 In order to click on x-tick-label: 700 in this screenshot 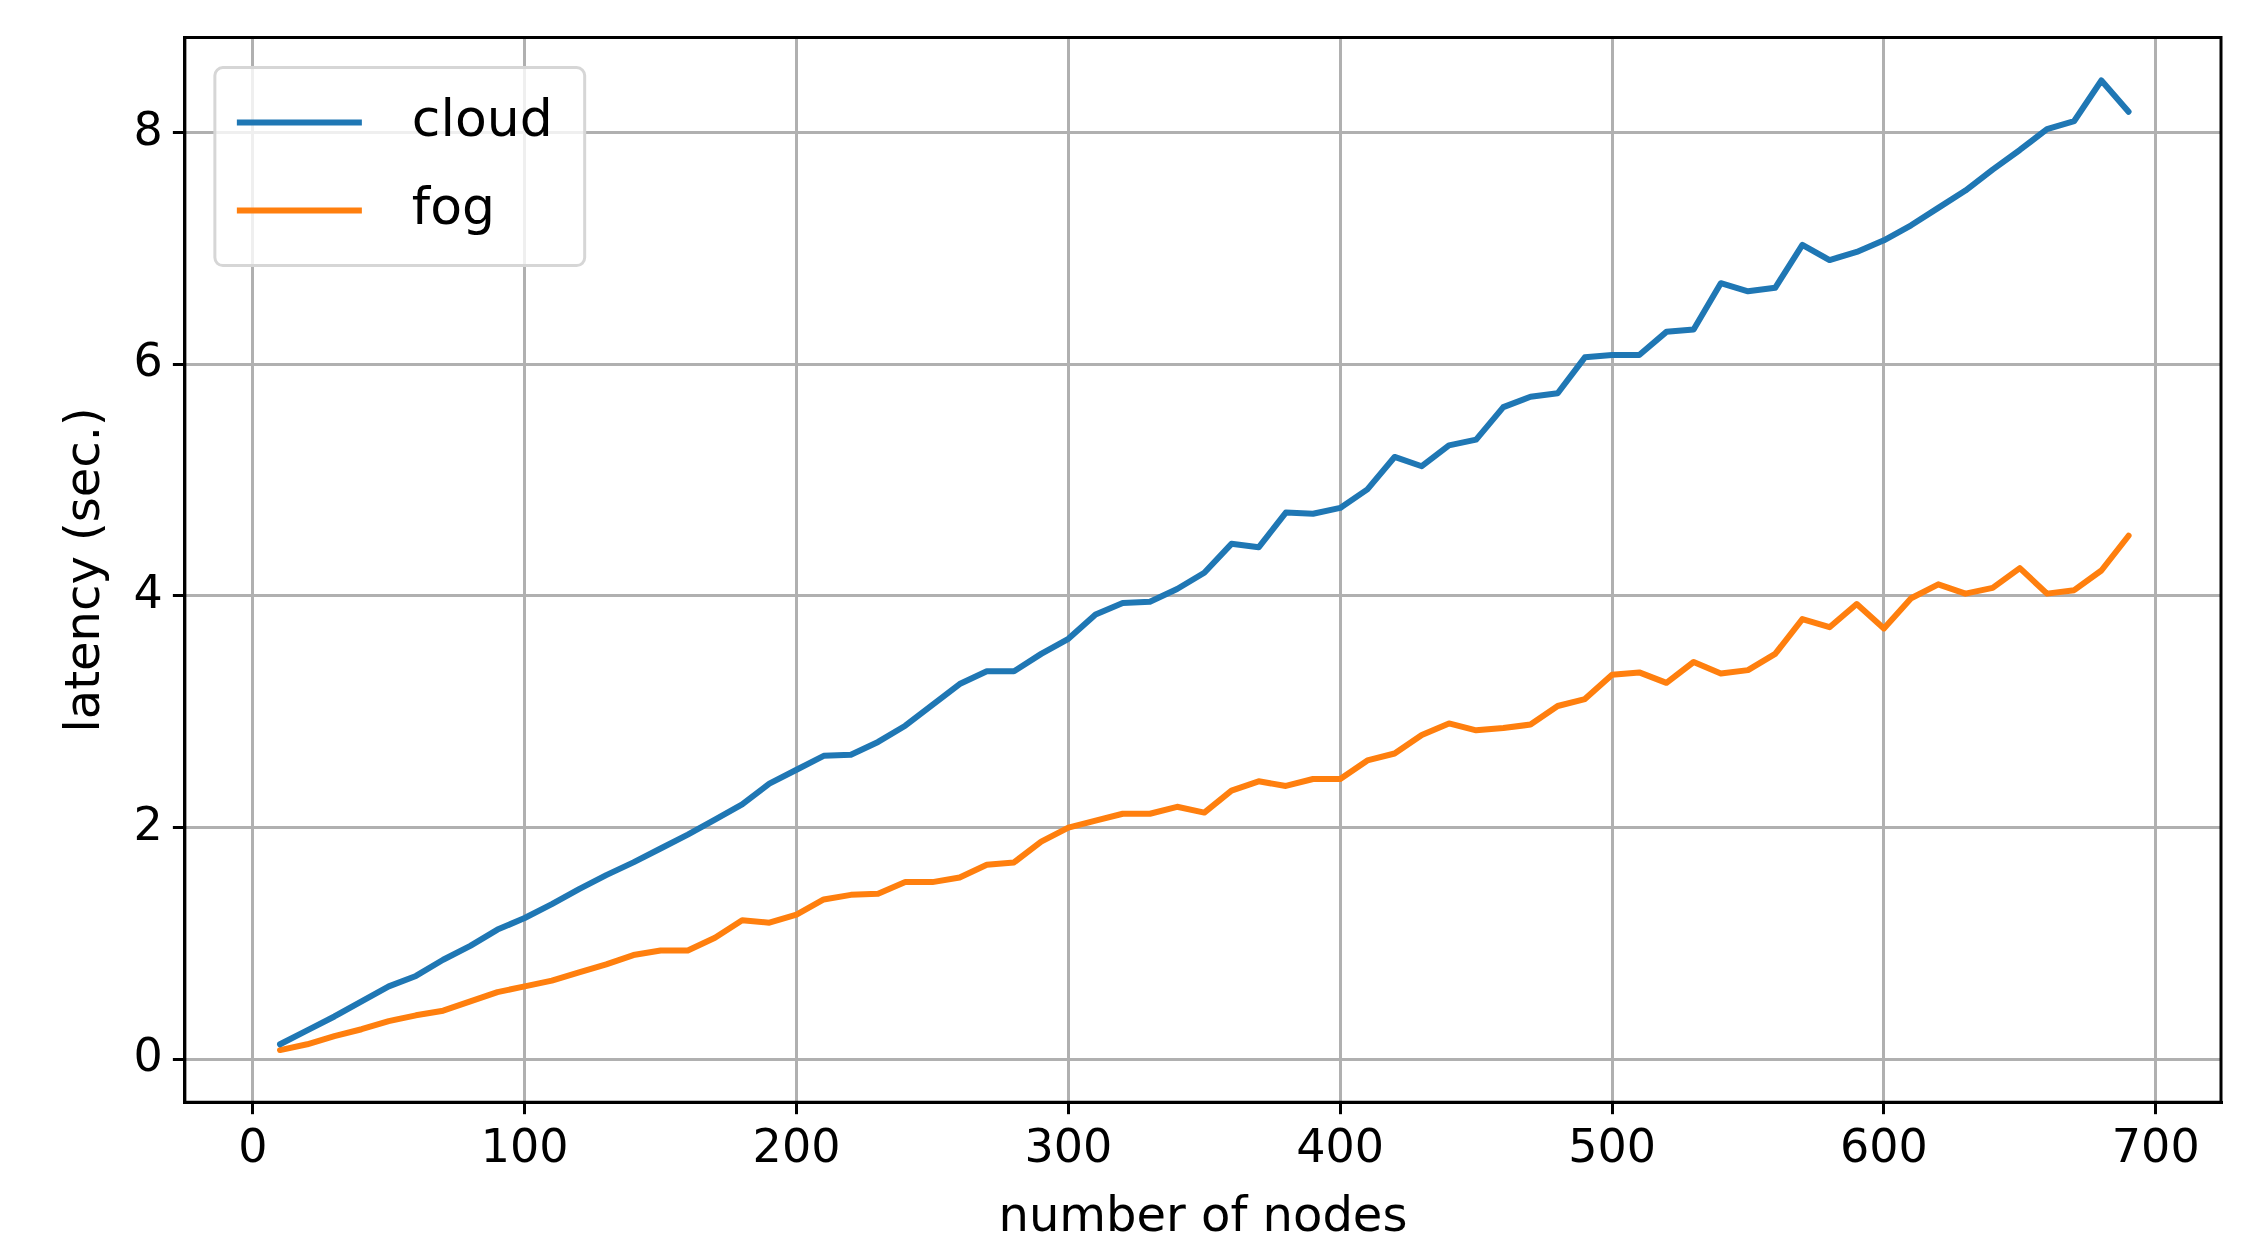, I will do `click(2155, 1145)`.